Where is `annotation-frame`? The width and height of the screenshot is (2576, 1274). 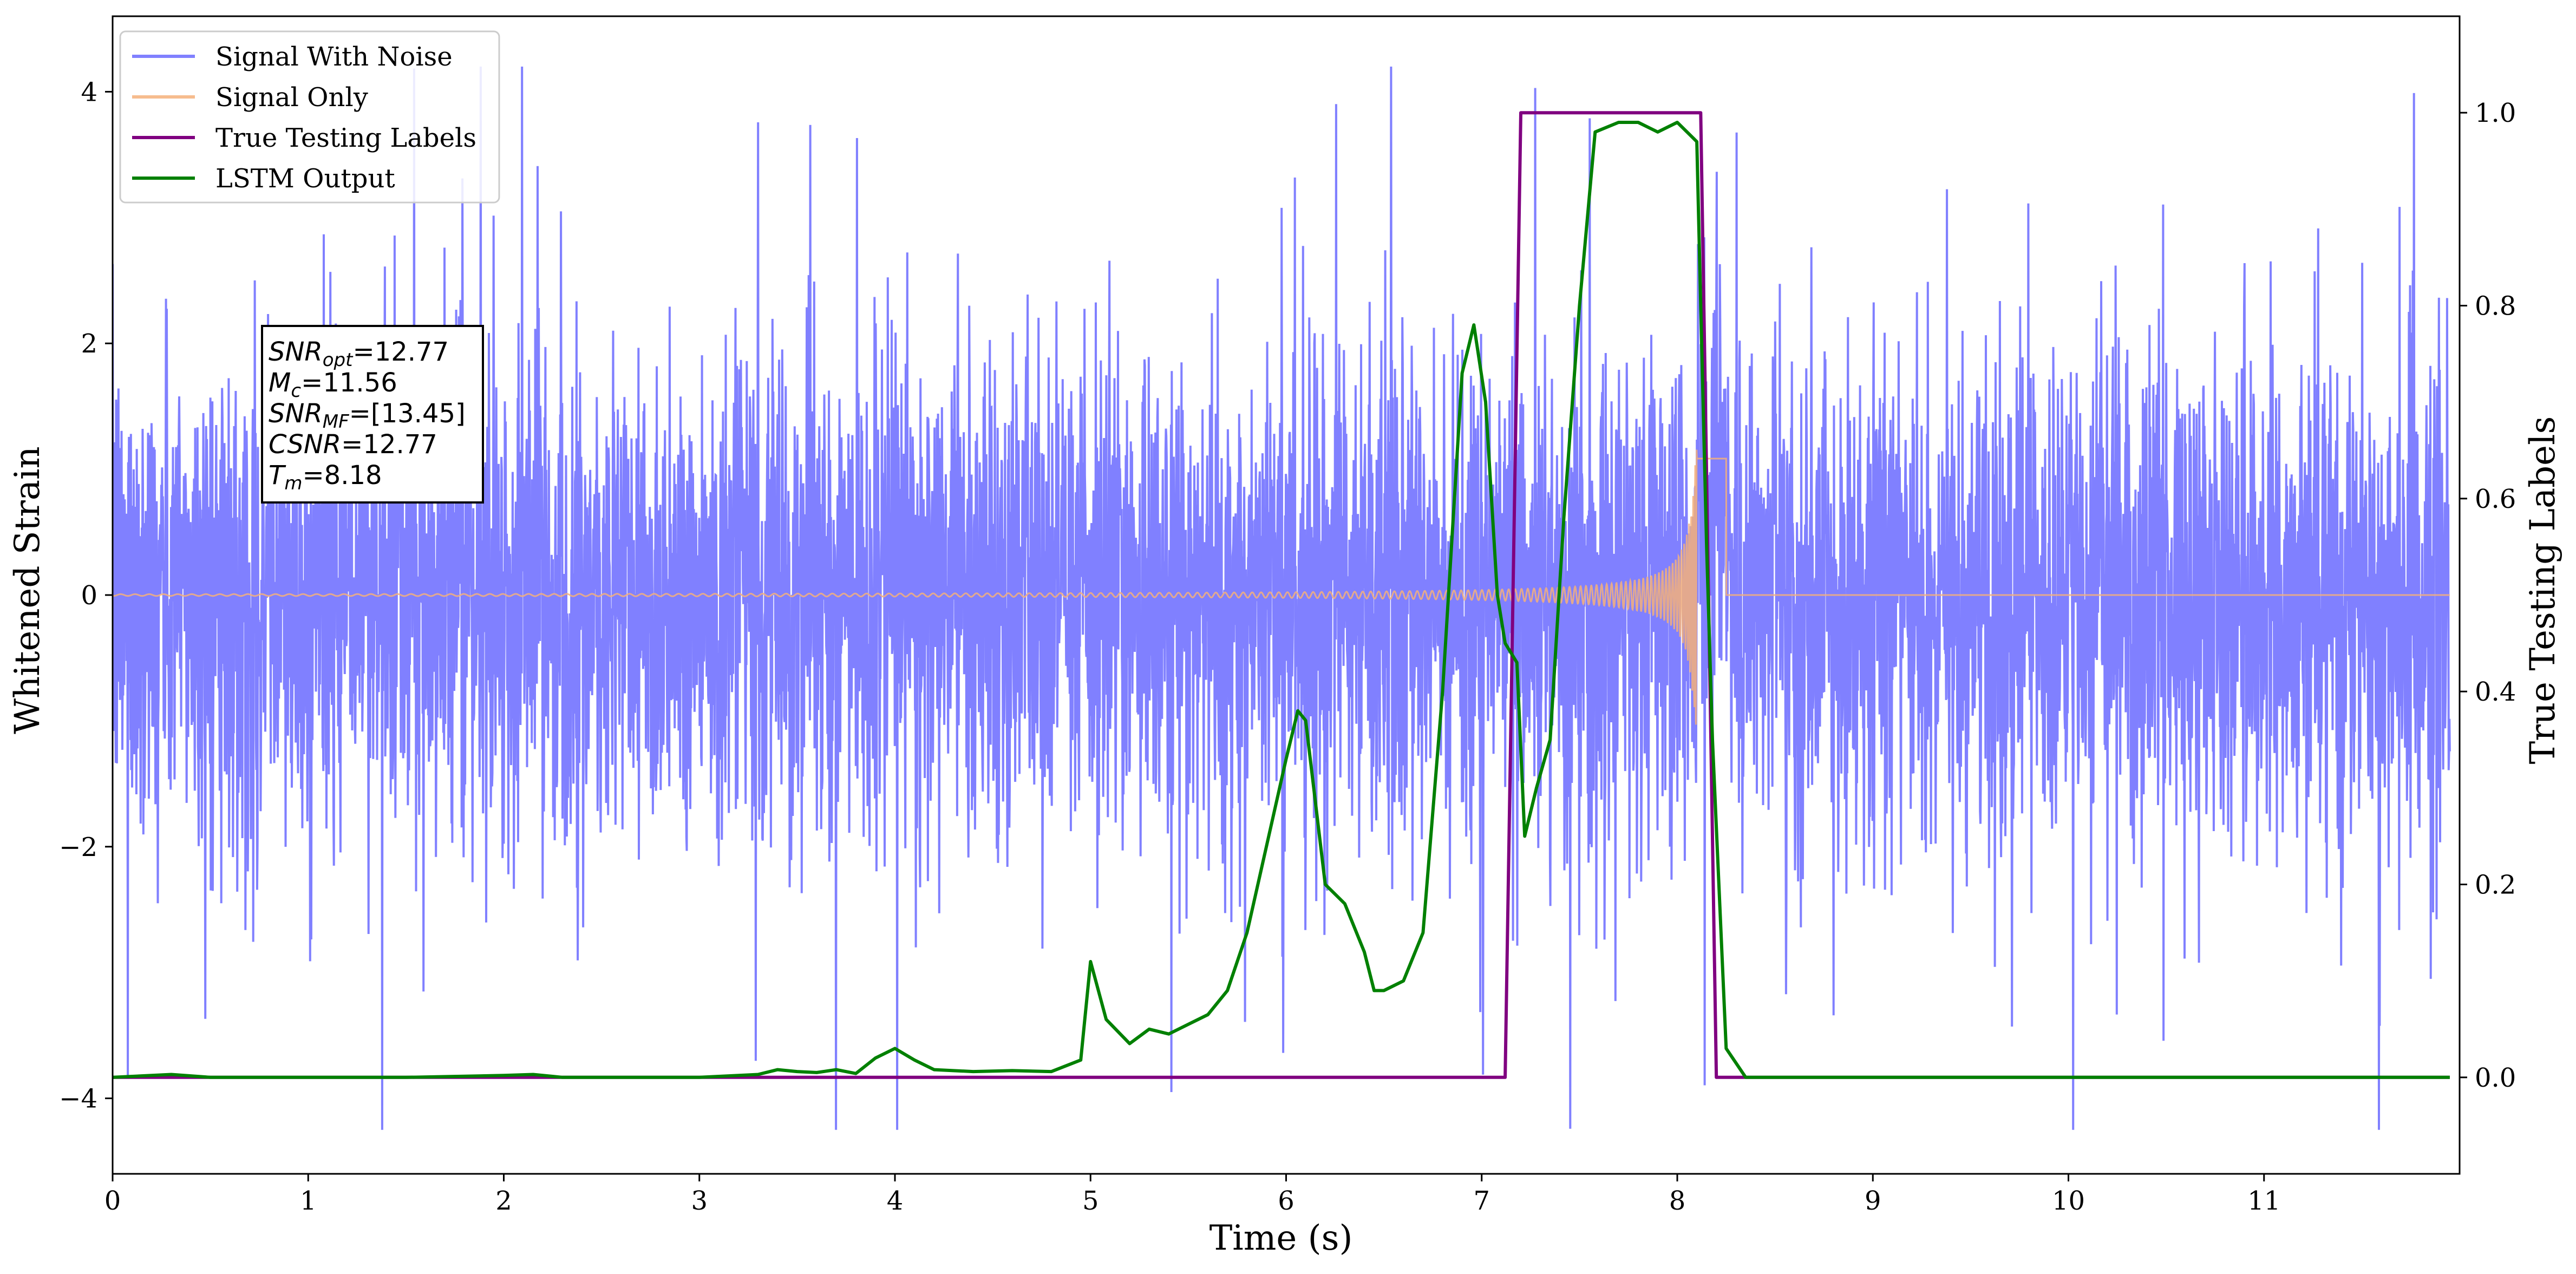 annotation-frame is located at coordinates (373, 414).